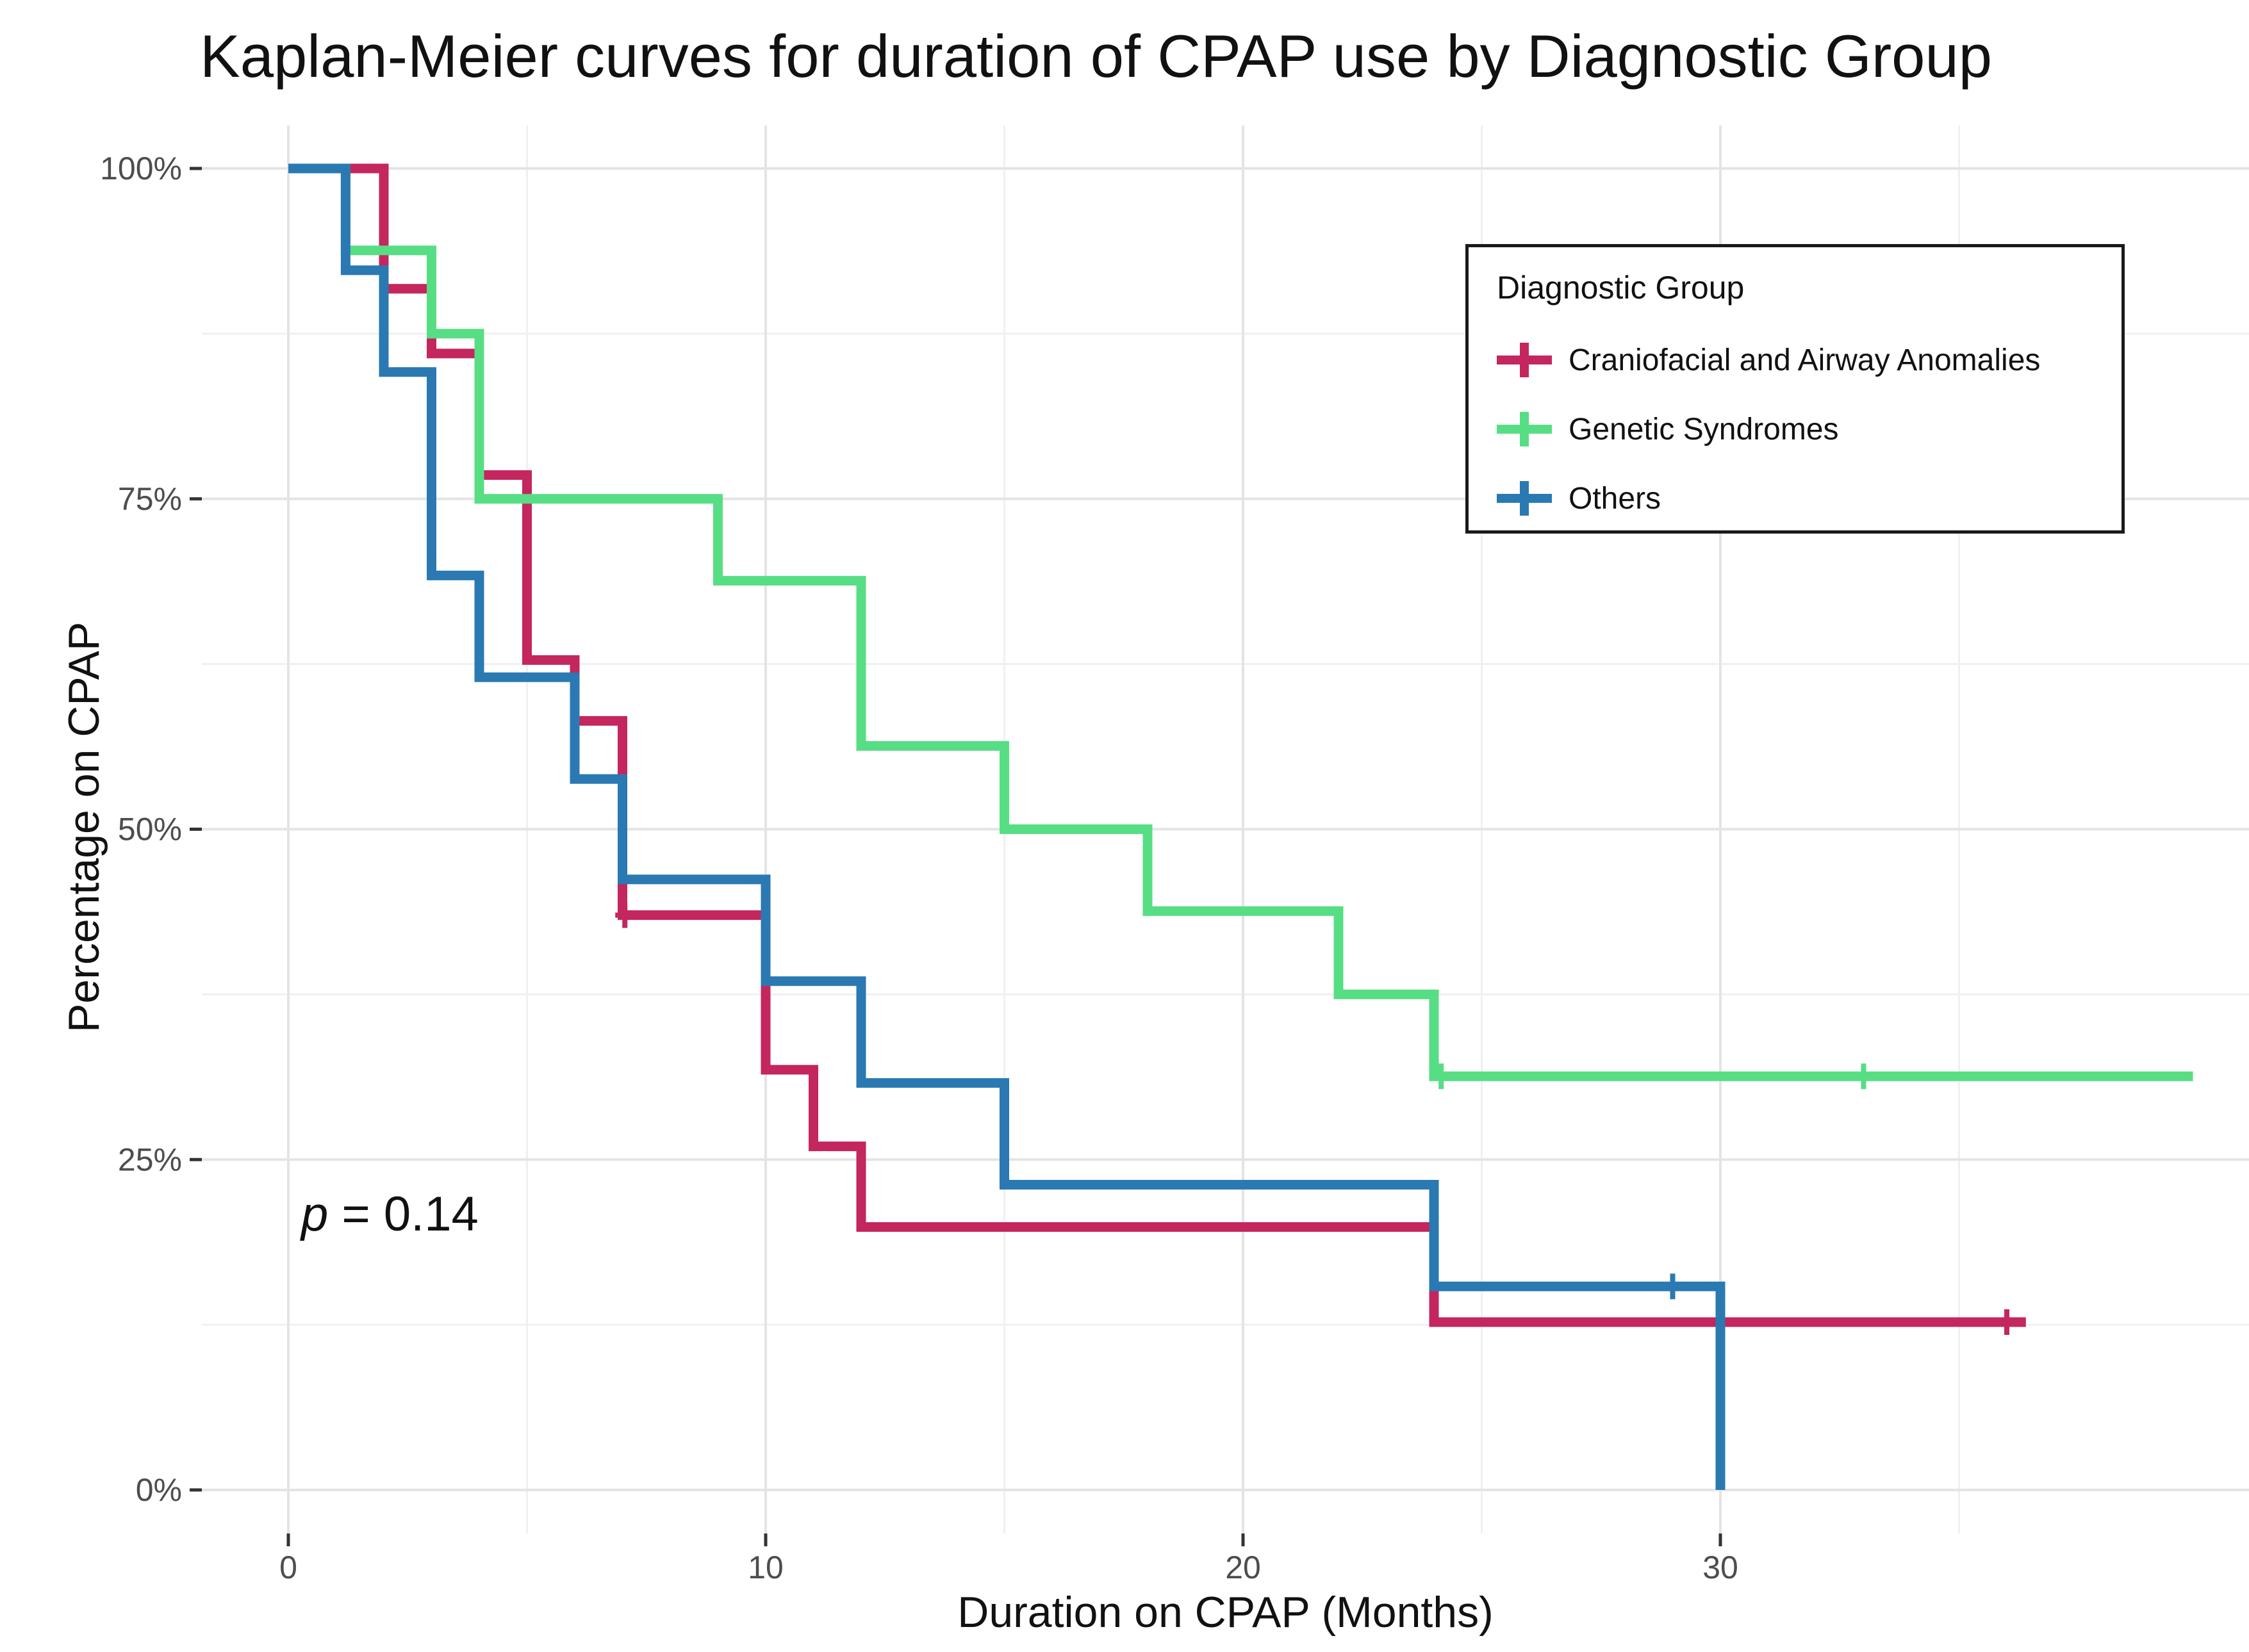 The height and width of the screenshot is (1652, 2249). I want to click on p-symbol: p, so click(315, 1214).